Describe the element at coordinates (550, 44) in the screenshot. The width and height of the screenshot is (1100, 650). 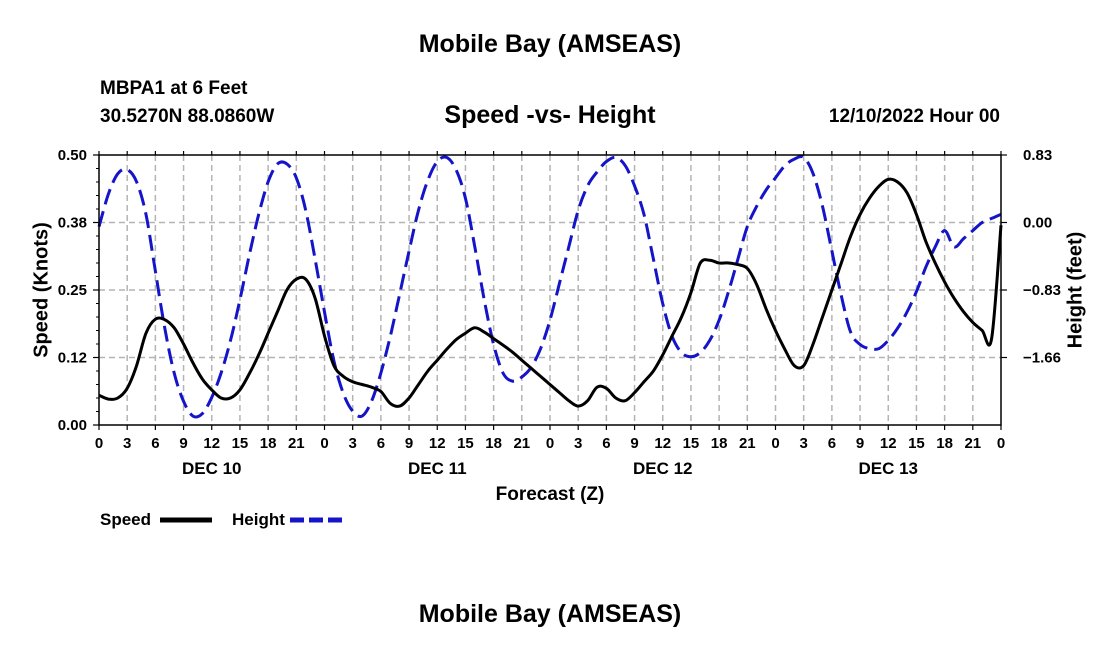
I see `page-title: Mobile Bay (AMSEAS)` at that location.